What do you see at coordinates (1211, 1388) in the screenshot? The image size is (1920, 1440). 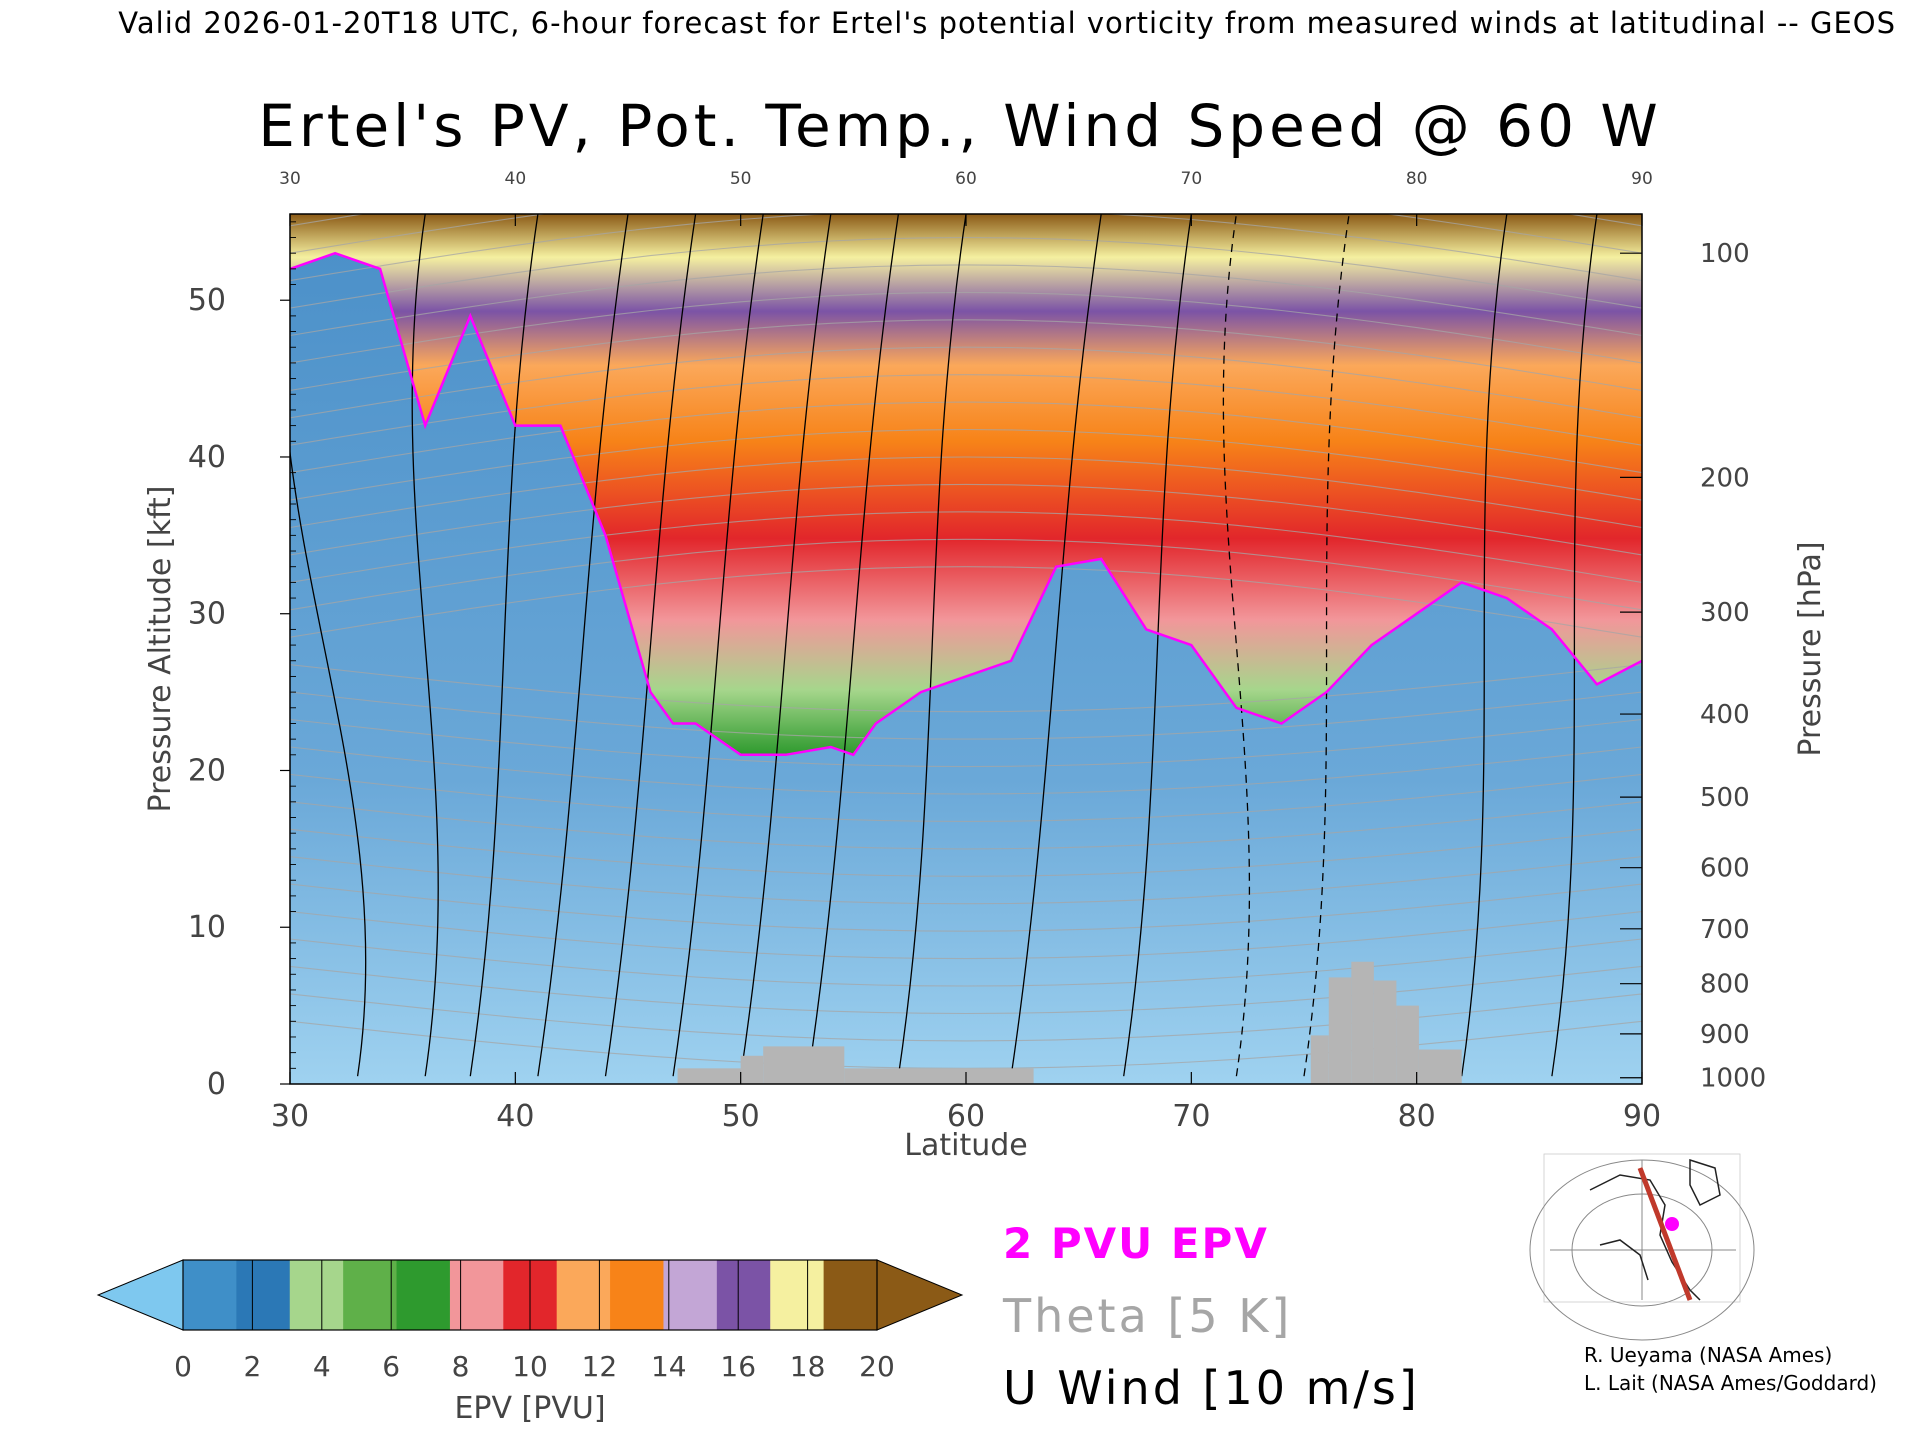 I see `legend-wind: U Wind [10 m/s]` at bounding box center [1211, 1388].